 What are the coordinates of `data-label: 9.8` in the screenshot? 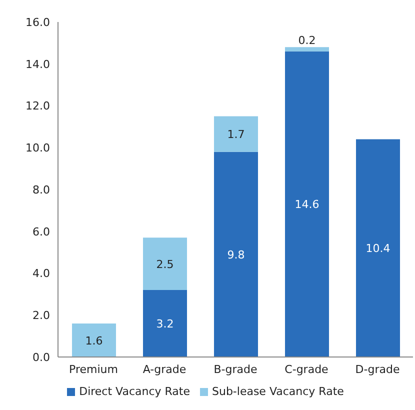 It's located at (236, 255).